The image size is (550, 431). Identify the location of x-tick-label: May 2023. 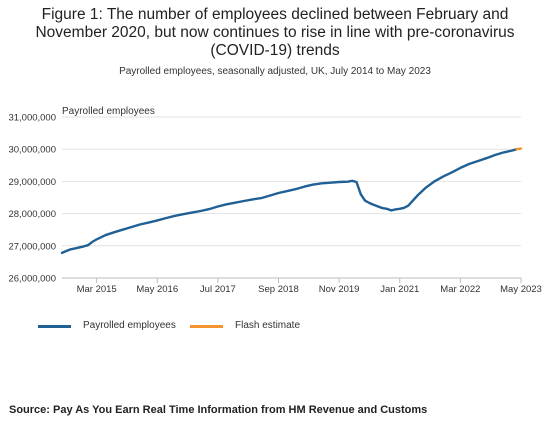
(521, 289).